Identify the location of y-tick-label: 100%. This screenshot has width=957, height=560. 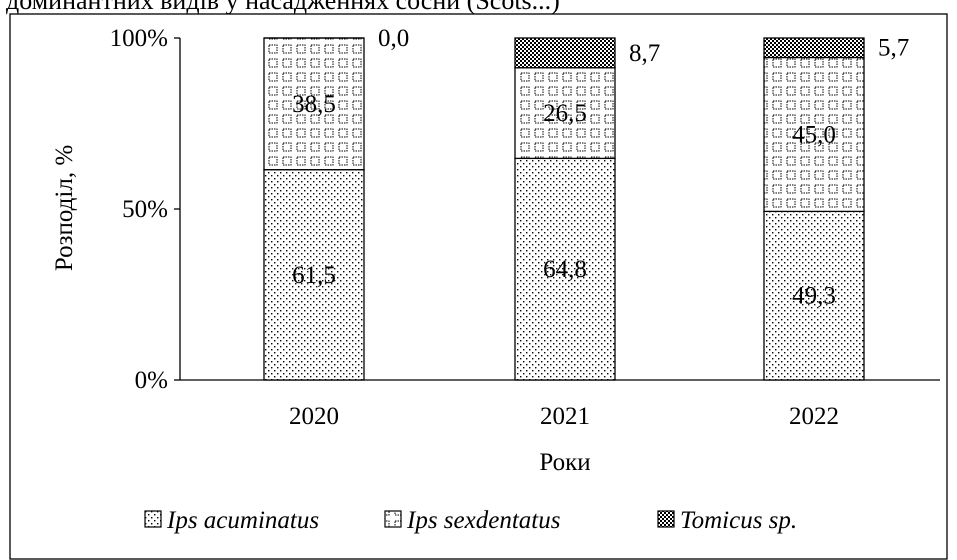
(139, 38).